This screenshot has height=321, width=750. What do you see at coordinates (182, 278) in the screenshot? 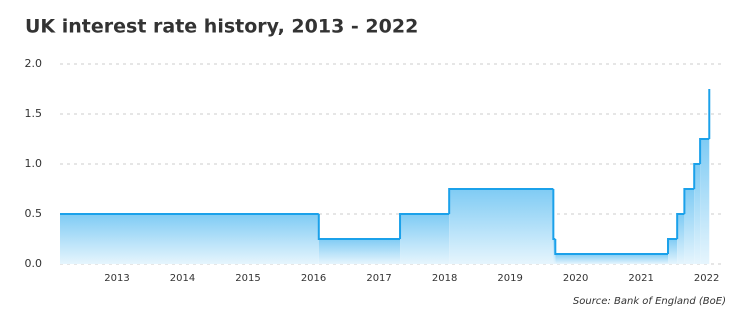
I see `x-tick-label: 2014` at bounding box center [182, 278].